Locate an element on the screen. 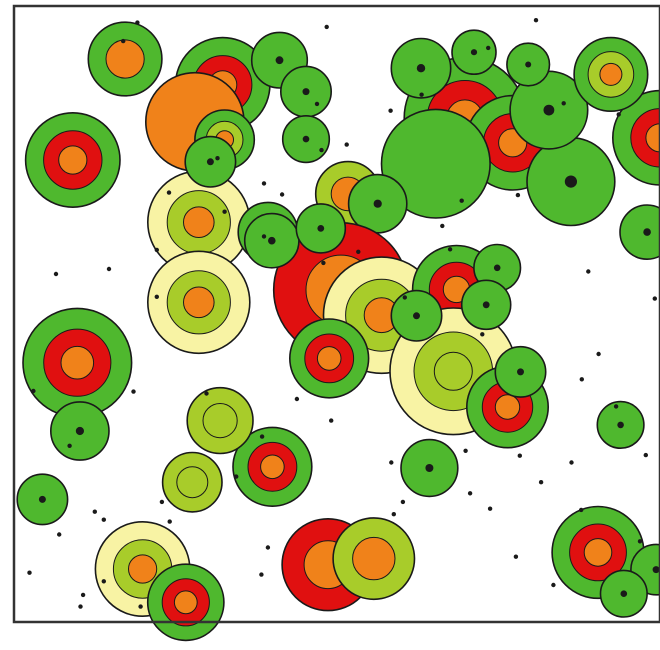 The height and width of the screenshot is (650, 660). bubble-23-ring-yellow_green is located at coordinates (453, 371).